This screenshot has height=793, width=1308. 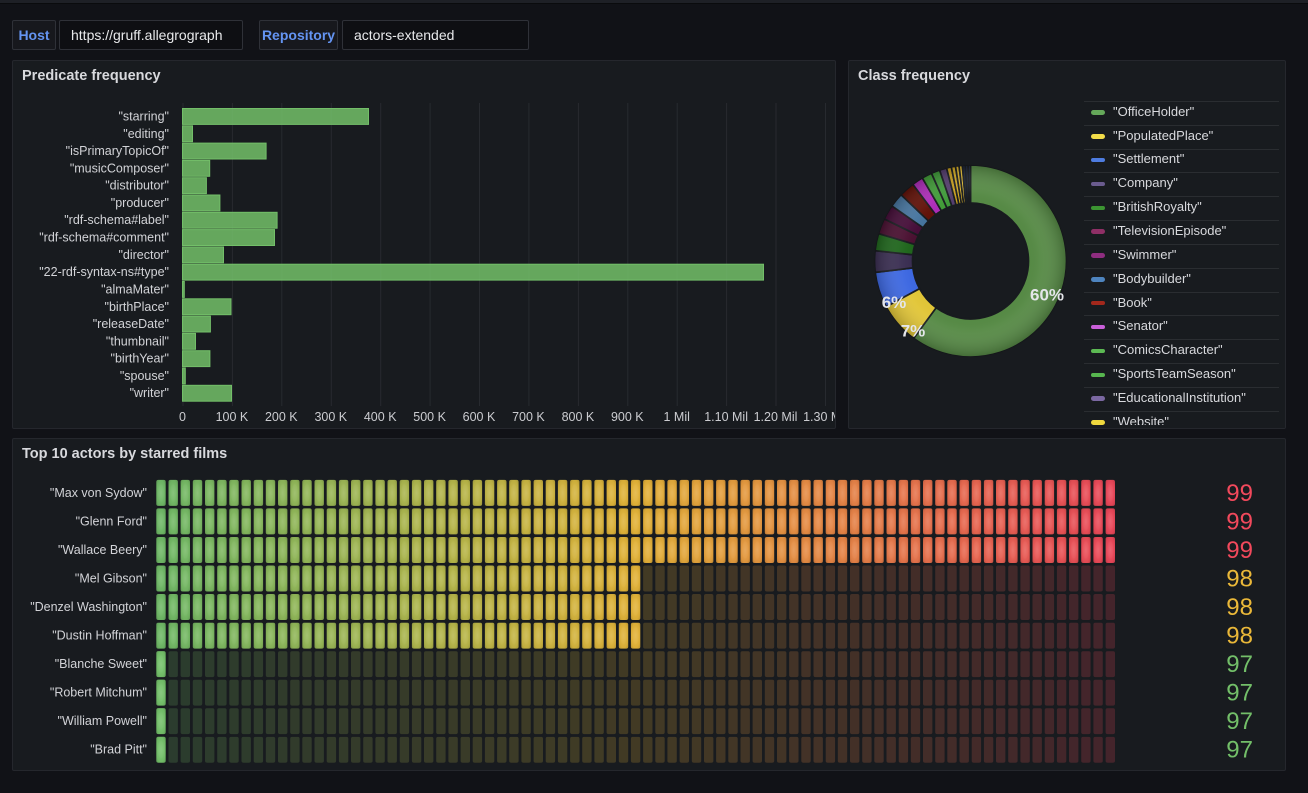 I want to click on svg-text: "spouse", so click(x=144, y=376).